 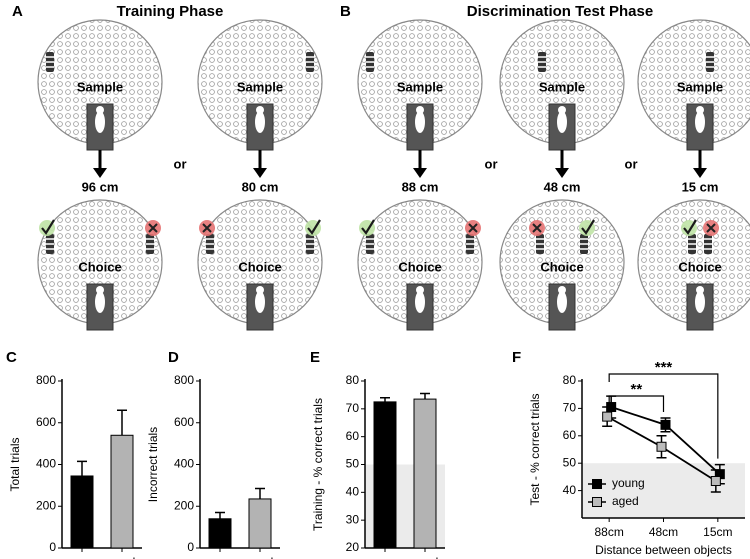 I want to click on panel-title: Discrimination Test Phase, so click(x=560, y=11).